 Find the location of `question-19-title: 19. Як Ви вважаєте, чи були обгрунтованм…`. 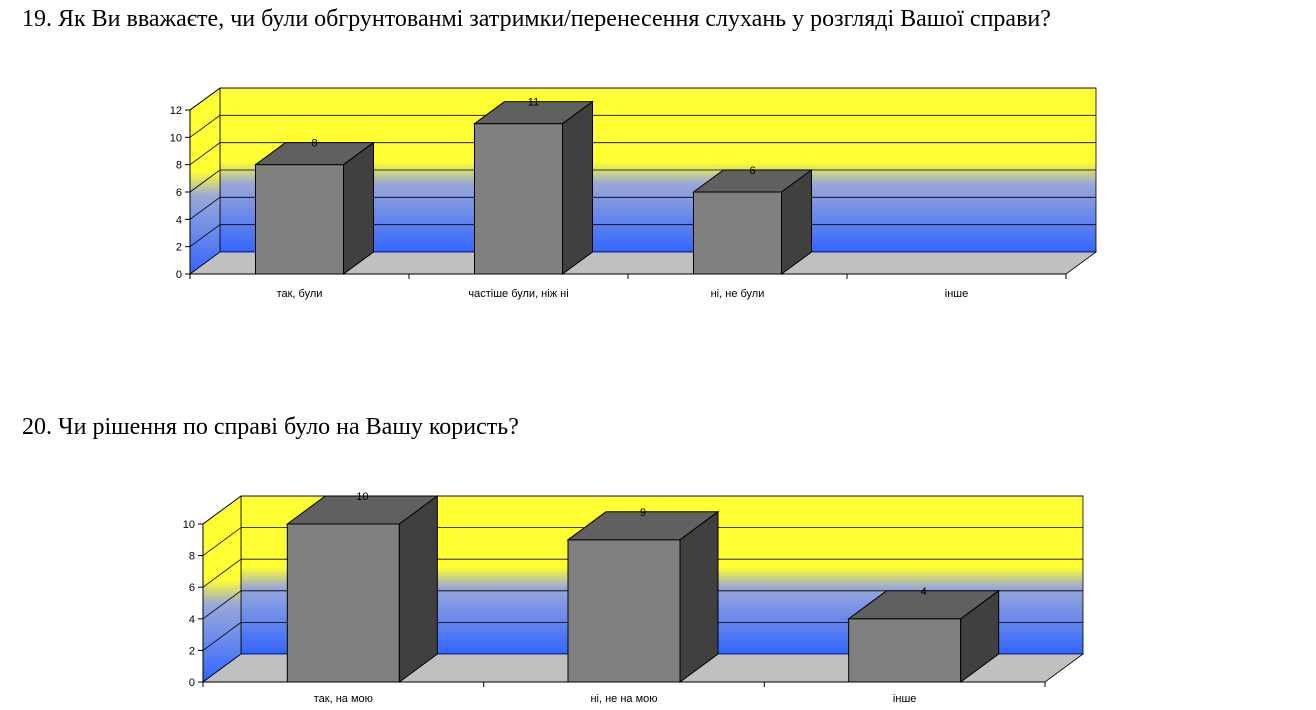

question-19-title: 19. Як Ви вважаєте, чи були обгрунтованм… is located at coordinates (536, 19).